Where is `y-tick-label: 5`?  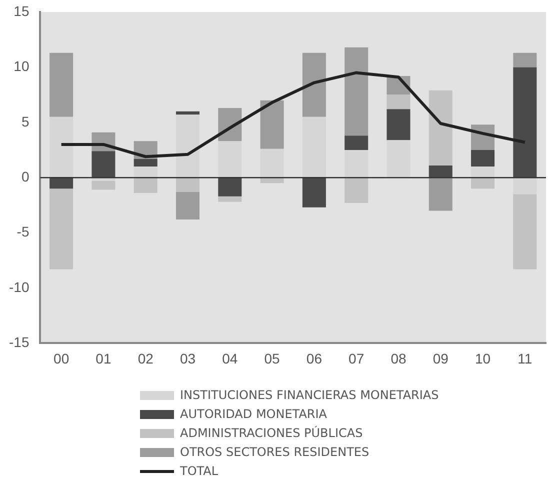 y-tick-label: 5 is located at coordinates (25, 121).